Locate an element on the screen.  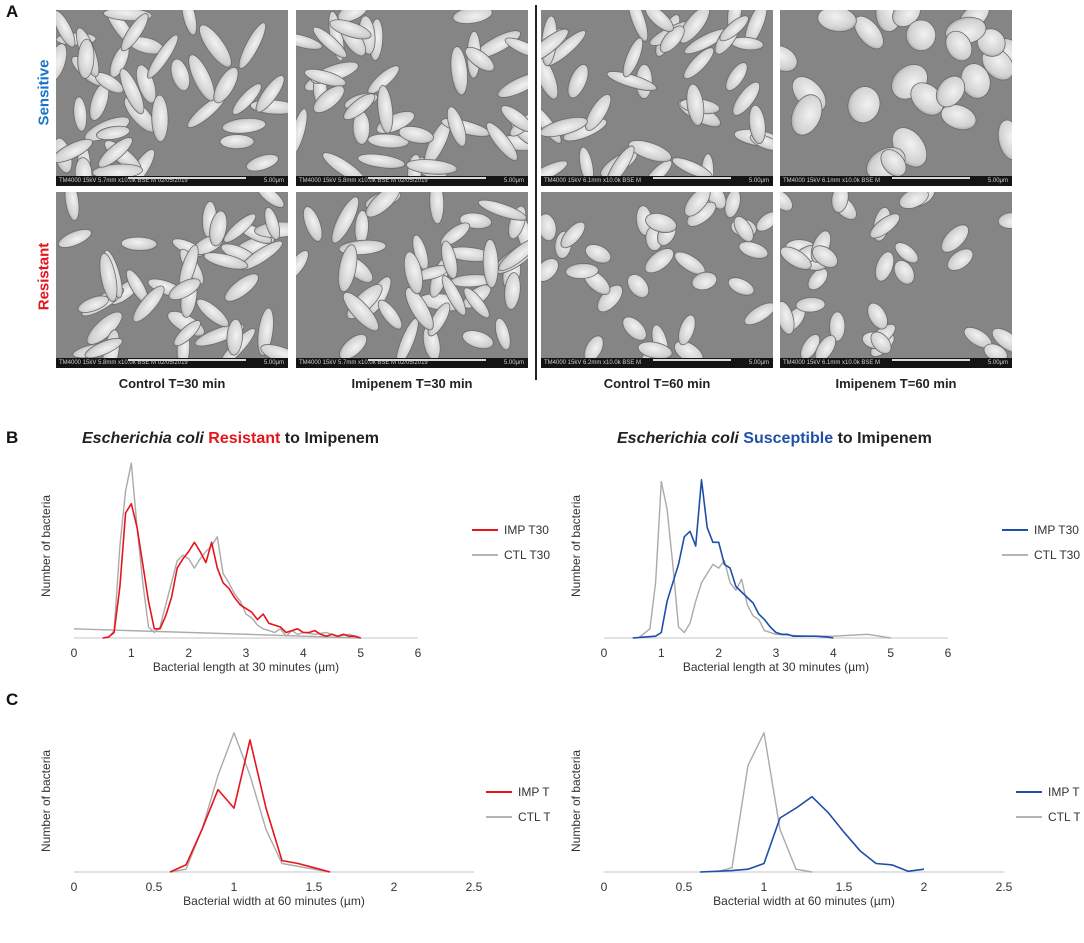
column-label-imipenem-t30: Imipenem T=30 min is located at coordinates (412, 383).